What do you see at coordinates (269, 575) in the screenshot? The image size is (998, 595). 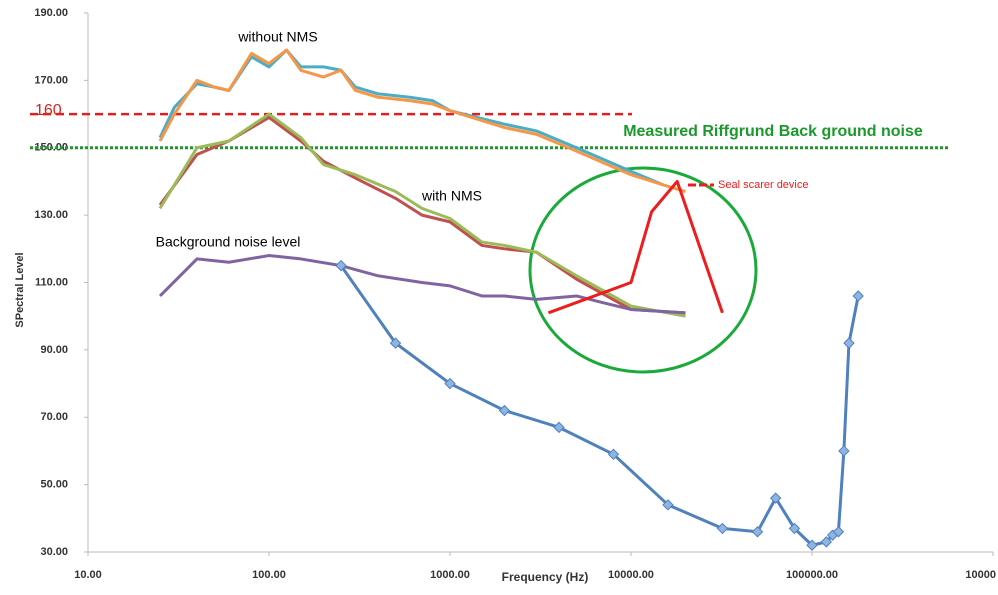 I see `x-tick-label: 100.00` at bounding box center [269, 575].